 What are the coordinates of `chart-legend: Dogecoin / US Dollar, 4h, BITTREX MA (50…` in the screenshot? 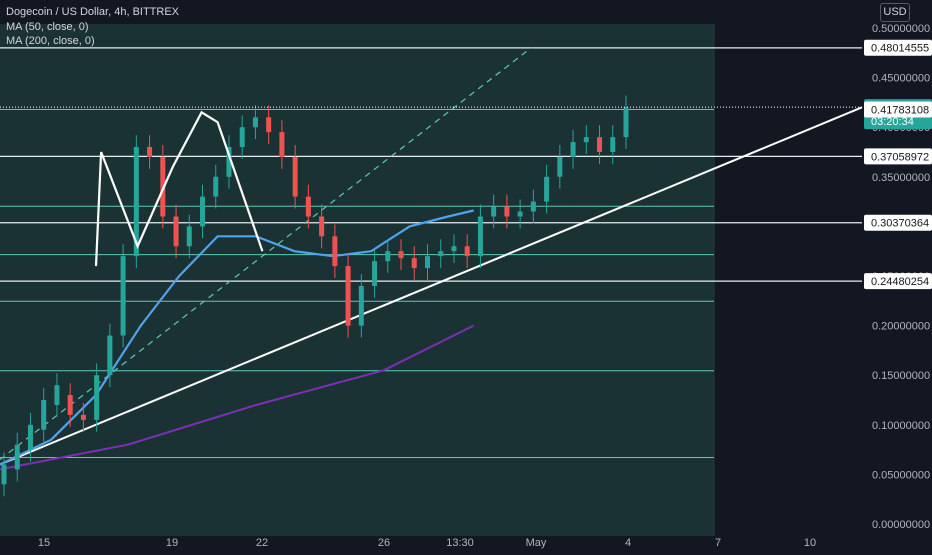 It's located at (92, 27).